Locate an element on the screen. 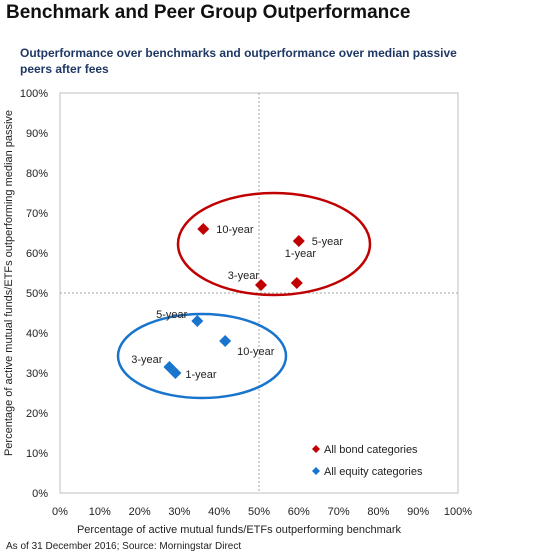 The width and height of the screenshot is (541, 554). x-tick-label: 90% is located at coordinates (418, 512).